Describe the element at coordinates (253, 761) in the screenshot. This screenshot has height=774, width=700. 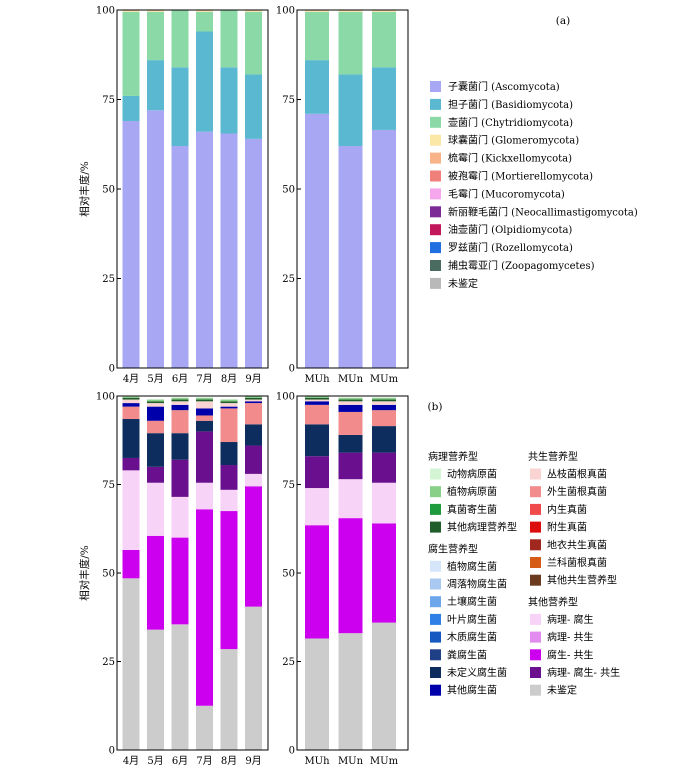
I see `x-tick-label: 9月` at that location.